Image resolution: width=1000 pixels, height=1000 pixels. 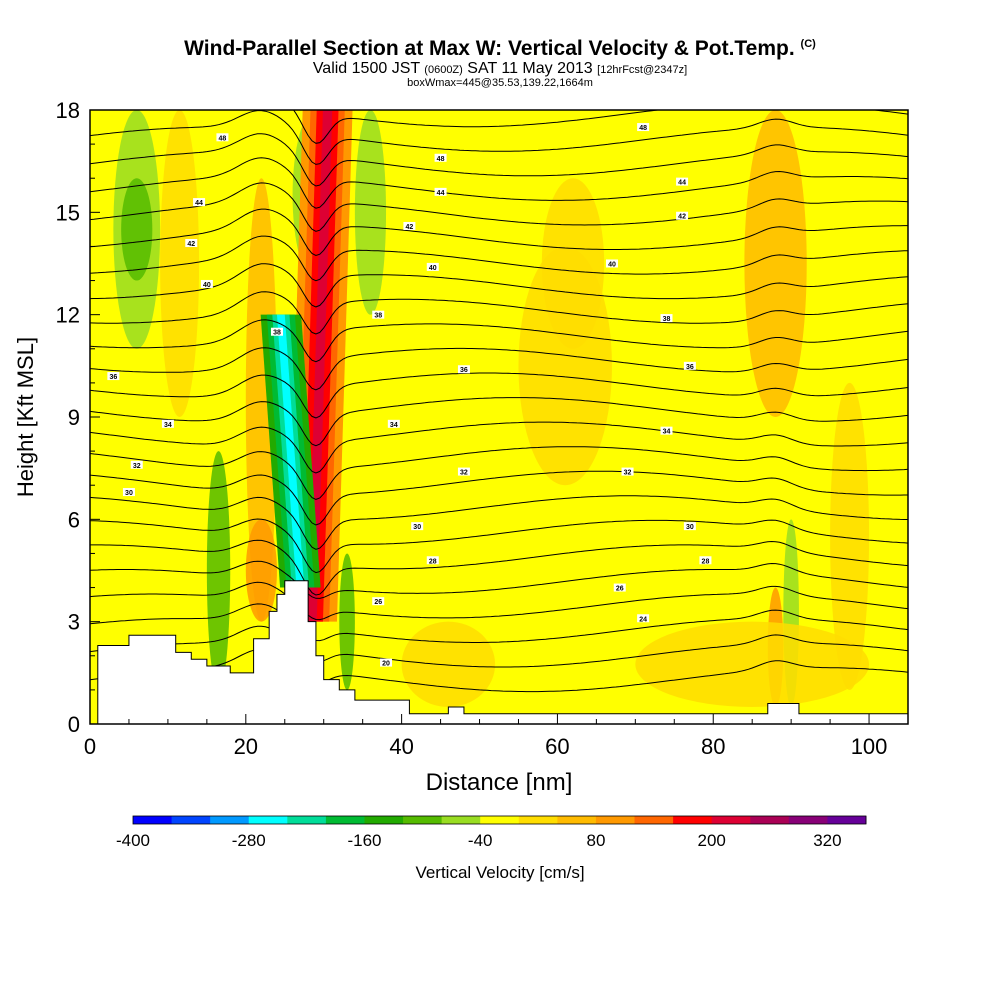 I want to click on contour-label-22: 32, so click(x=464, y=473).